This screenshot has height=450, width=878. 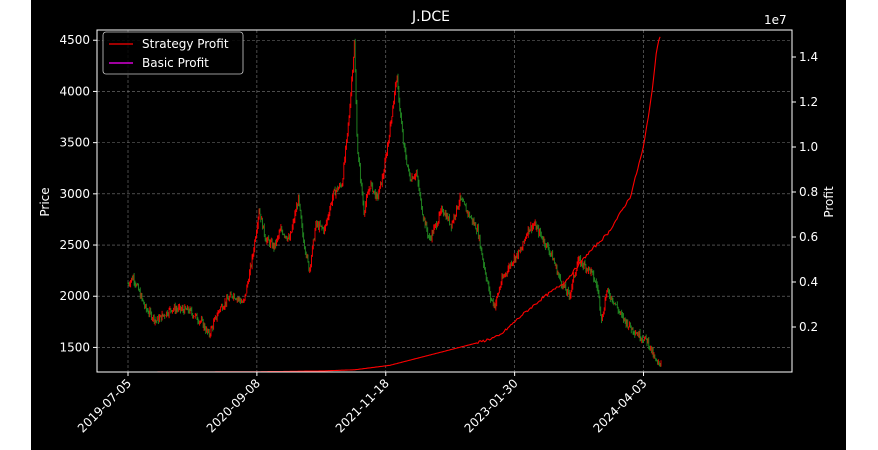 I want to click on y2-axis-label: Profit, so click(x=829, y=202).